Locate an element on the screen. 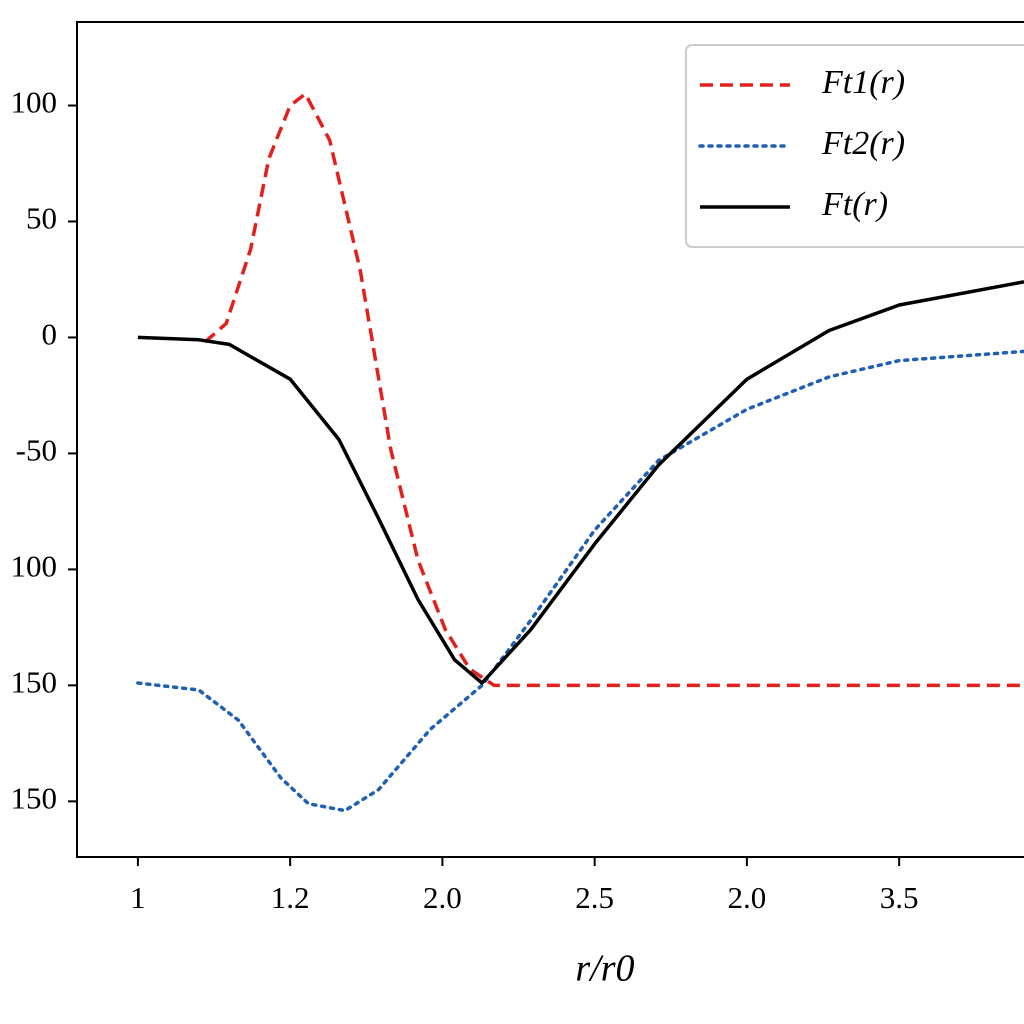  x-tick-label: 1 is located at coordinates (138, 897).